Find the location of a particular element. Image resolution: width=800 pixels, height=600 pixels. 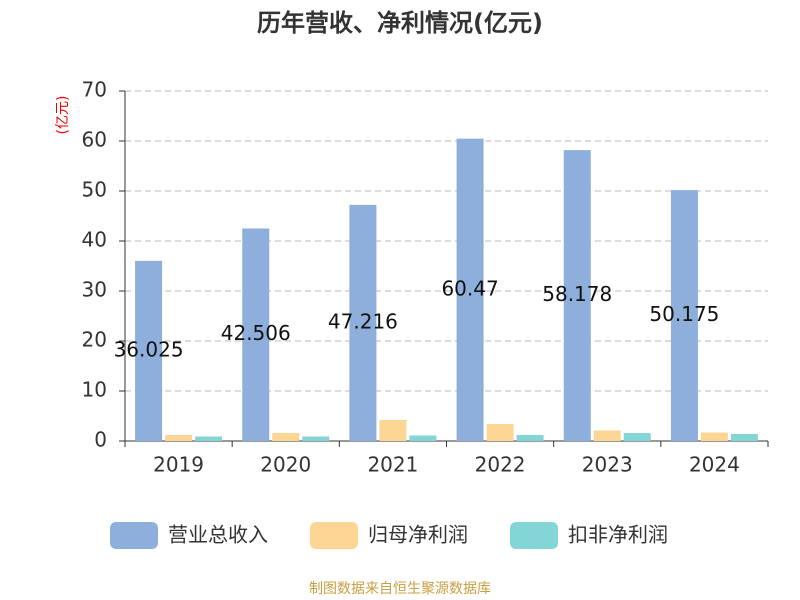

y-tick-label: 10 is located at coordinates (94, 390).